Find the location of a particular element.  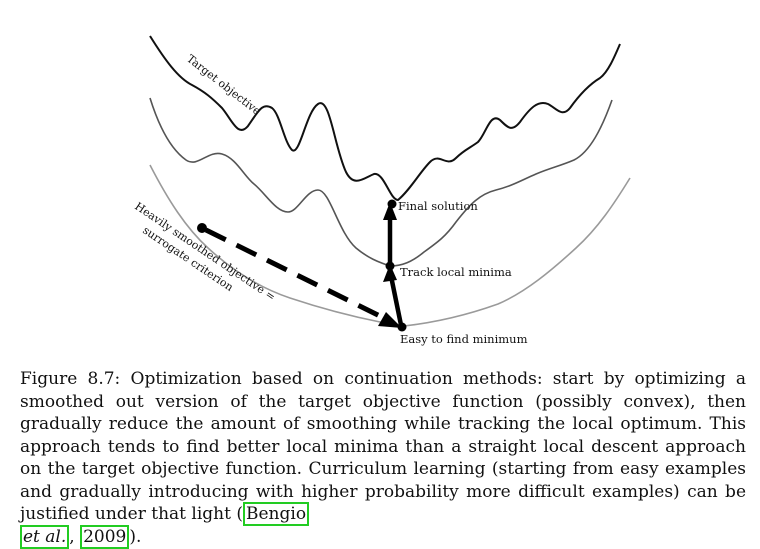

caption-closing: ). is located at coordinates (135, 536).